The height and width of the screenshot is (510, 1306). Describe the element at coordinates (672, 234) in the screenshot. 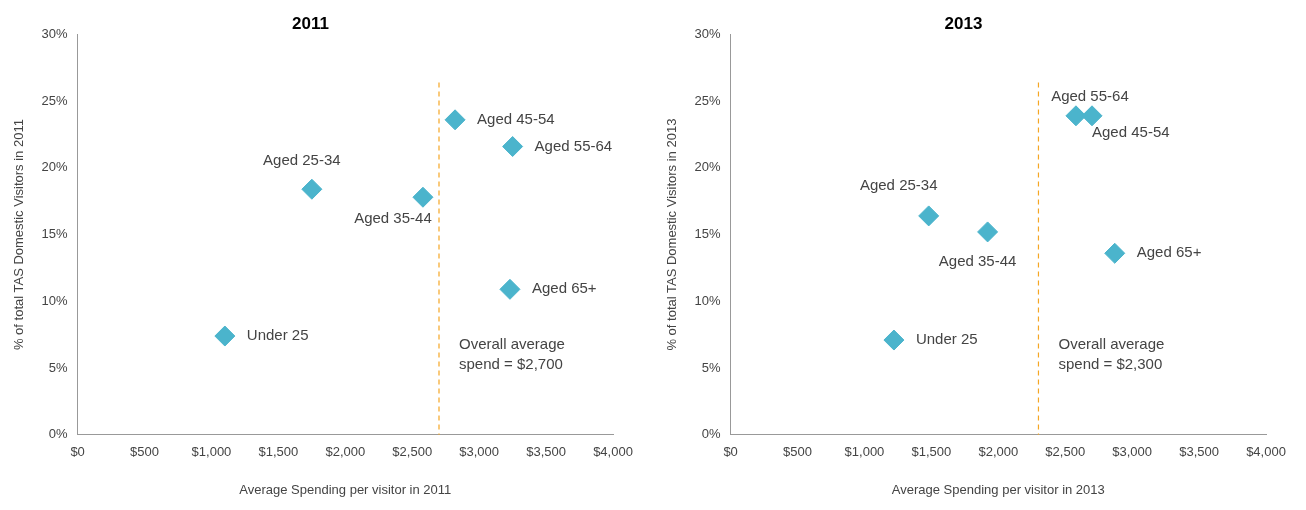

I see `y-axis-title: % of total TAS Domestic Visitors in 2013` at that location.